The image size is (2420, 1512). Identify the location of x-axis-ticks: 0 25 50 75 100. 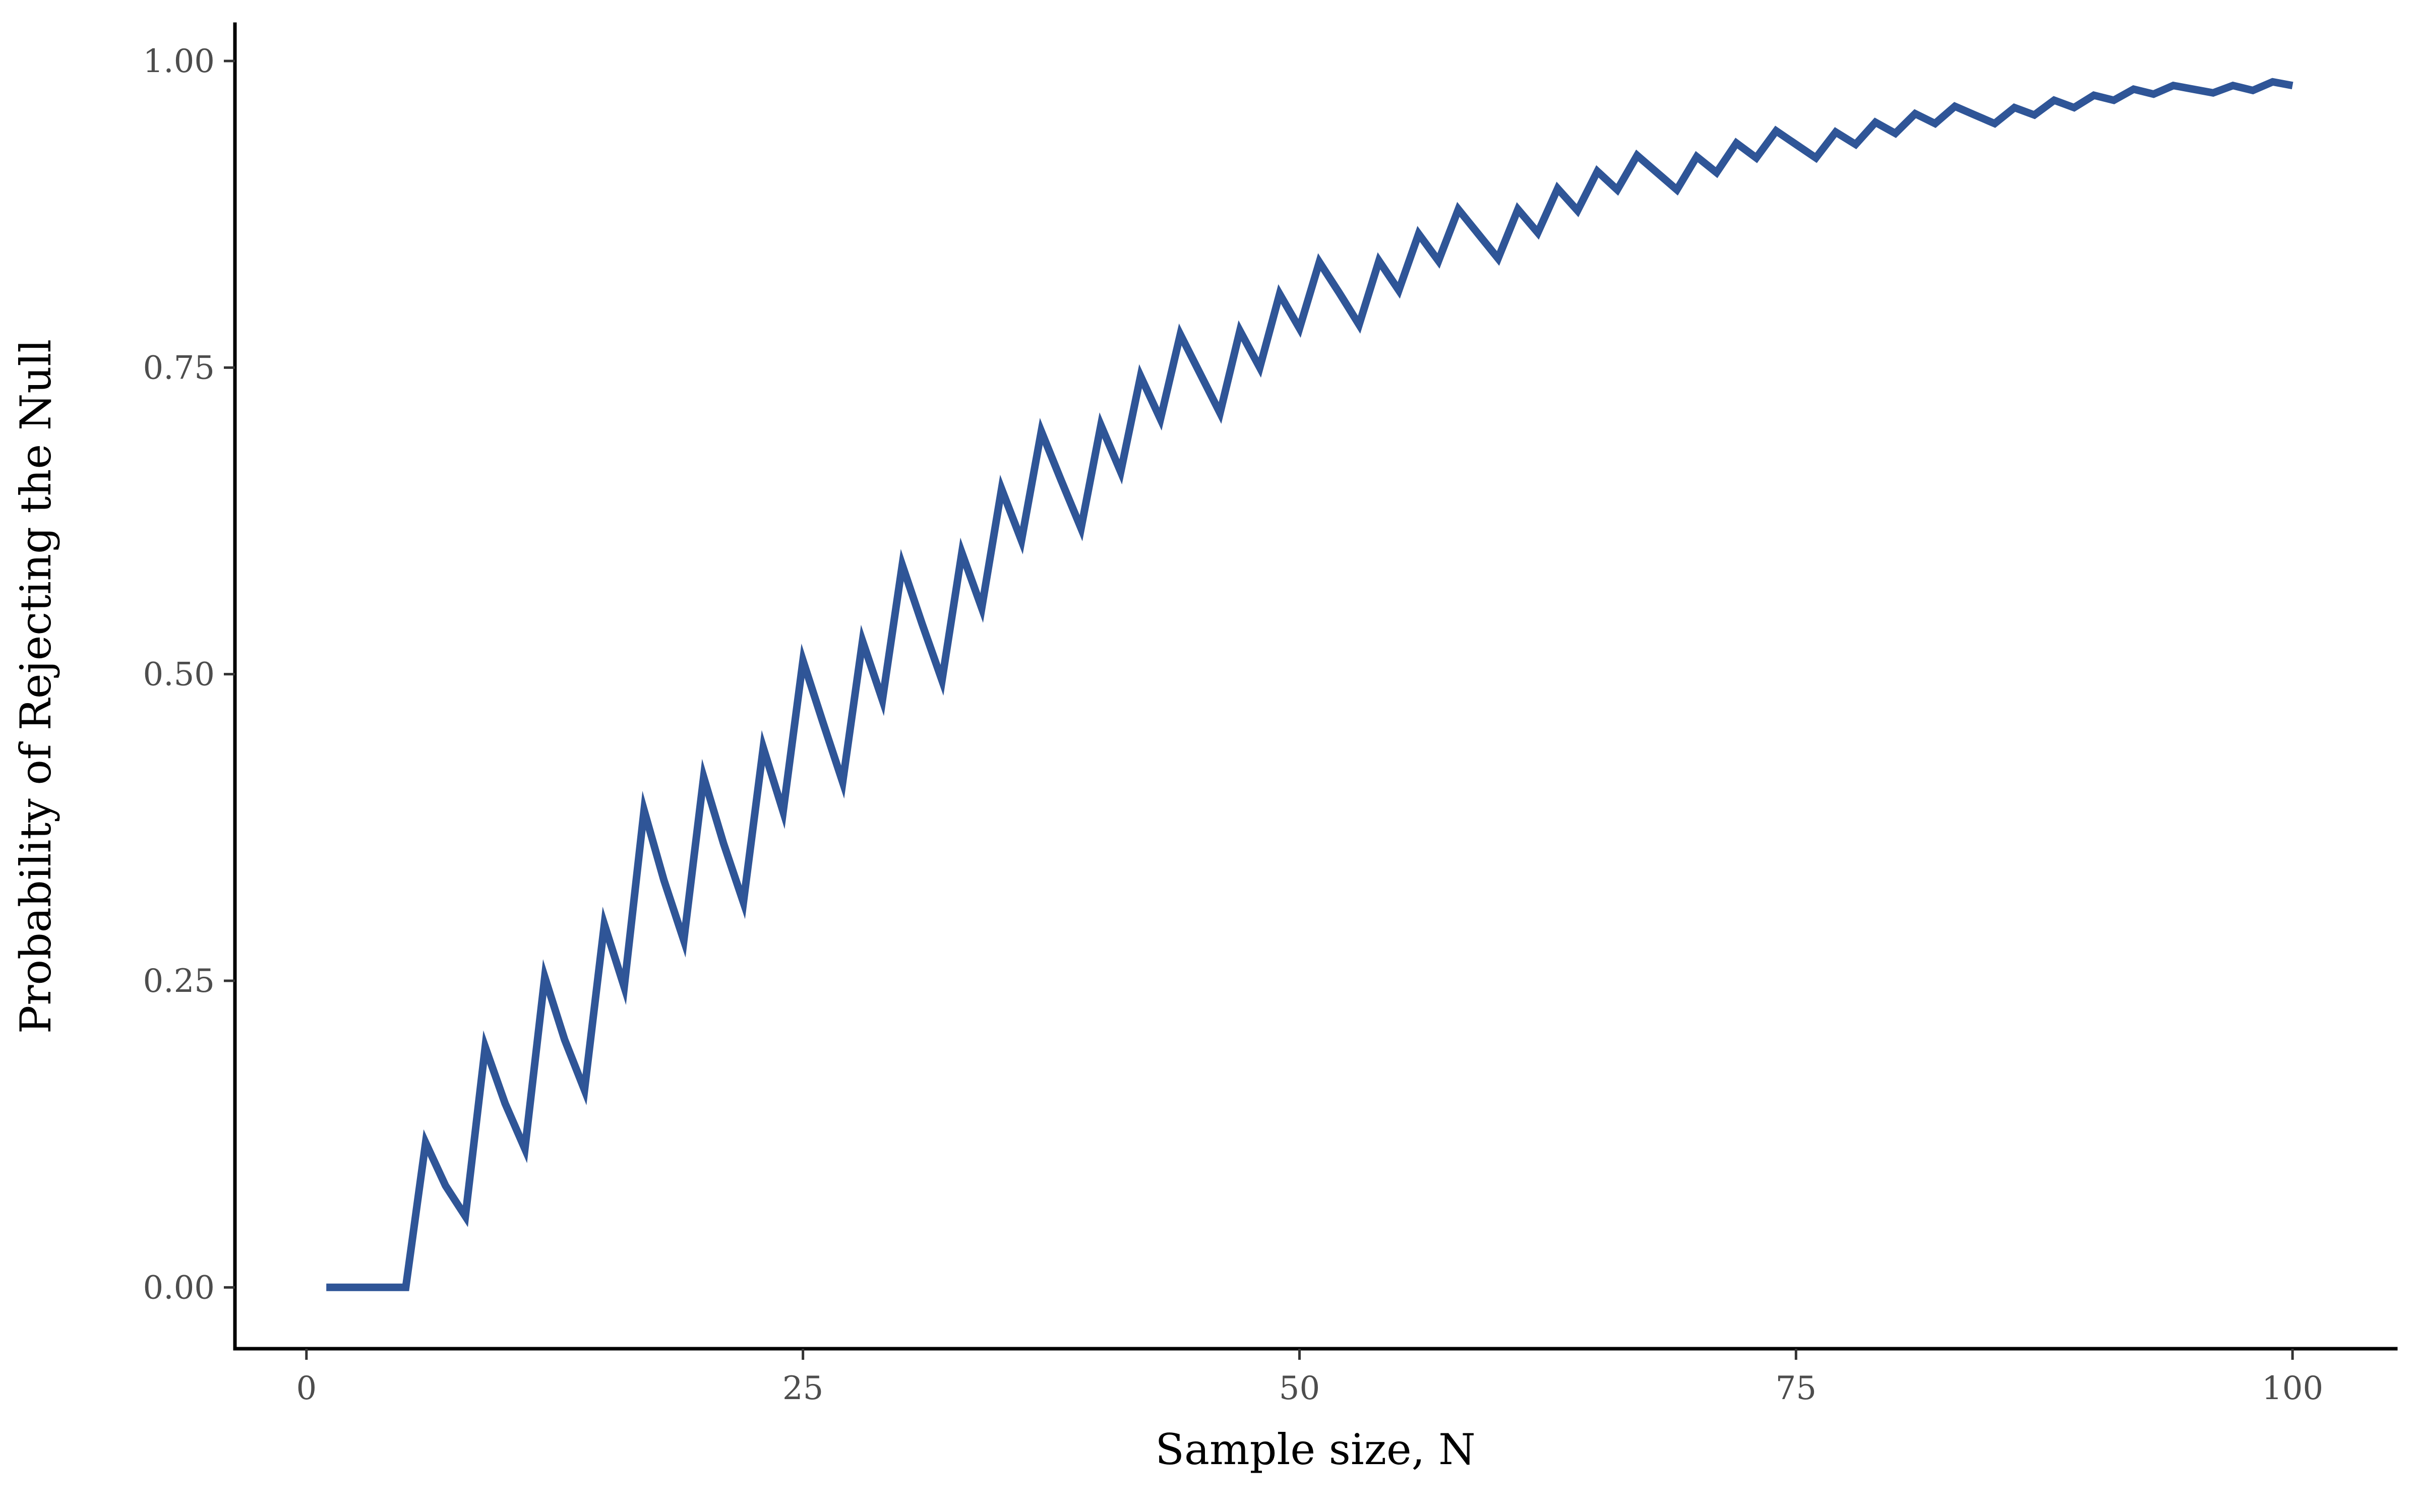
(1309, 1378).